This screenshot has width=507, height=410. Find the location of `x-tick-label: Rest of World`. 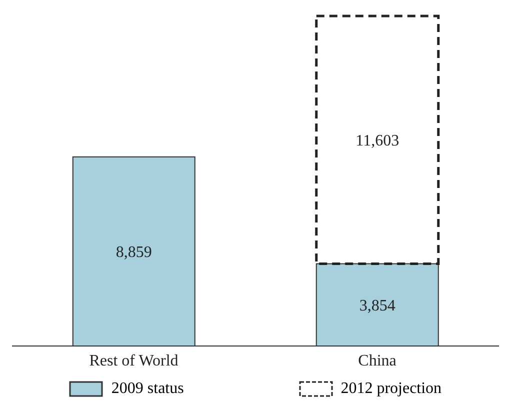

x-tick-label: Rest of World is located at coordinates (133, 361).